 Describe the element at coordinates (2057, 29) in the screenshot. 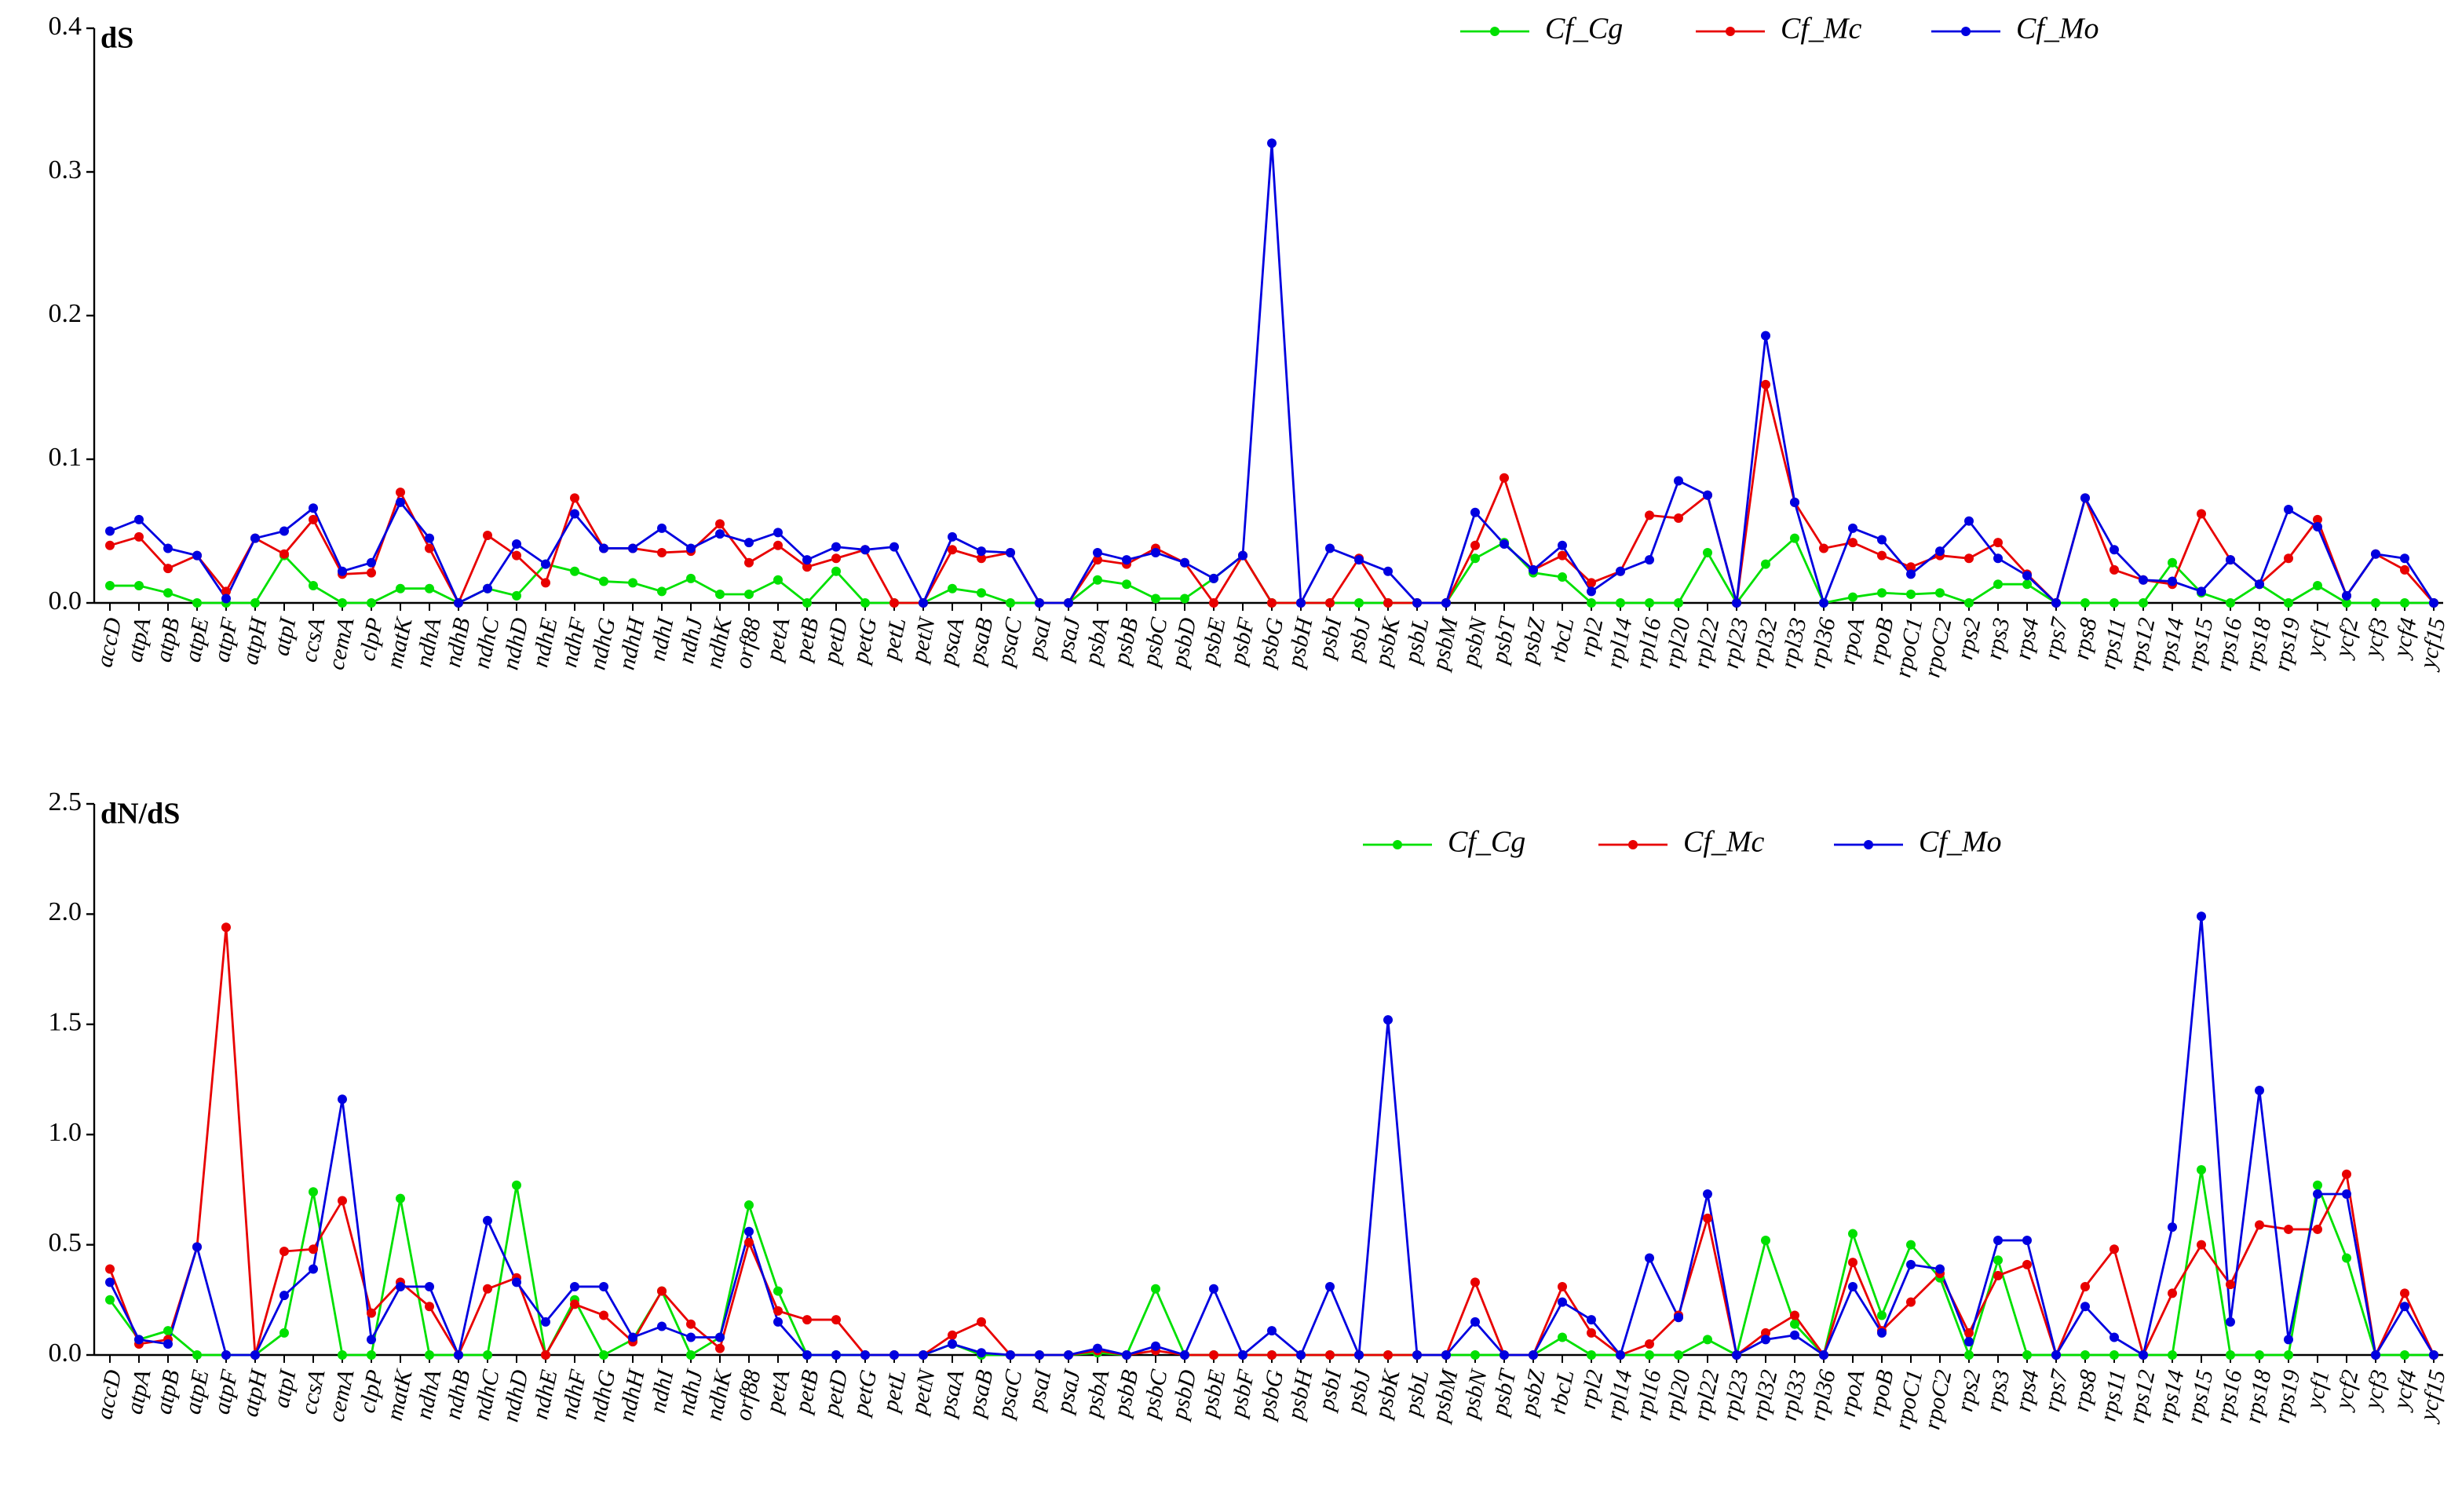

I see `legend-label: Cf_Mo` at that location.